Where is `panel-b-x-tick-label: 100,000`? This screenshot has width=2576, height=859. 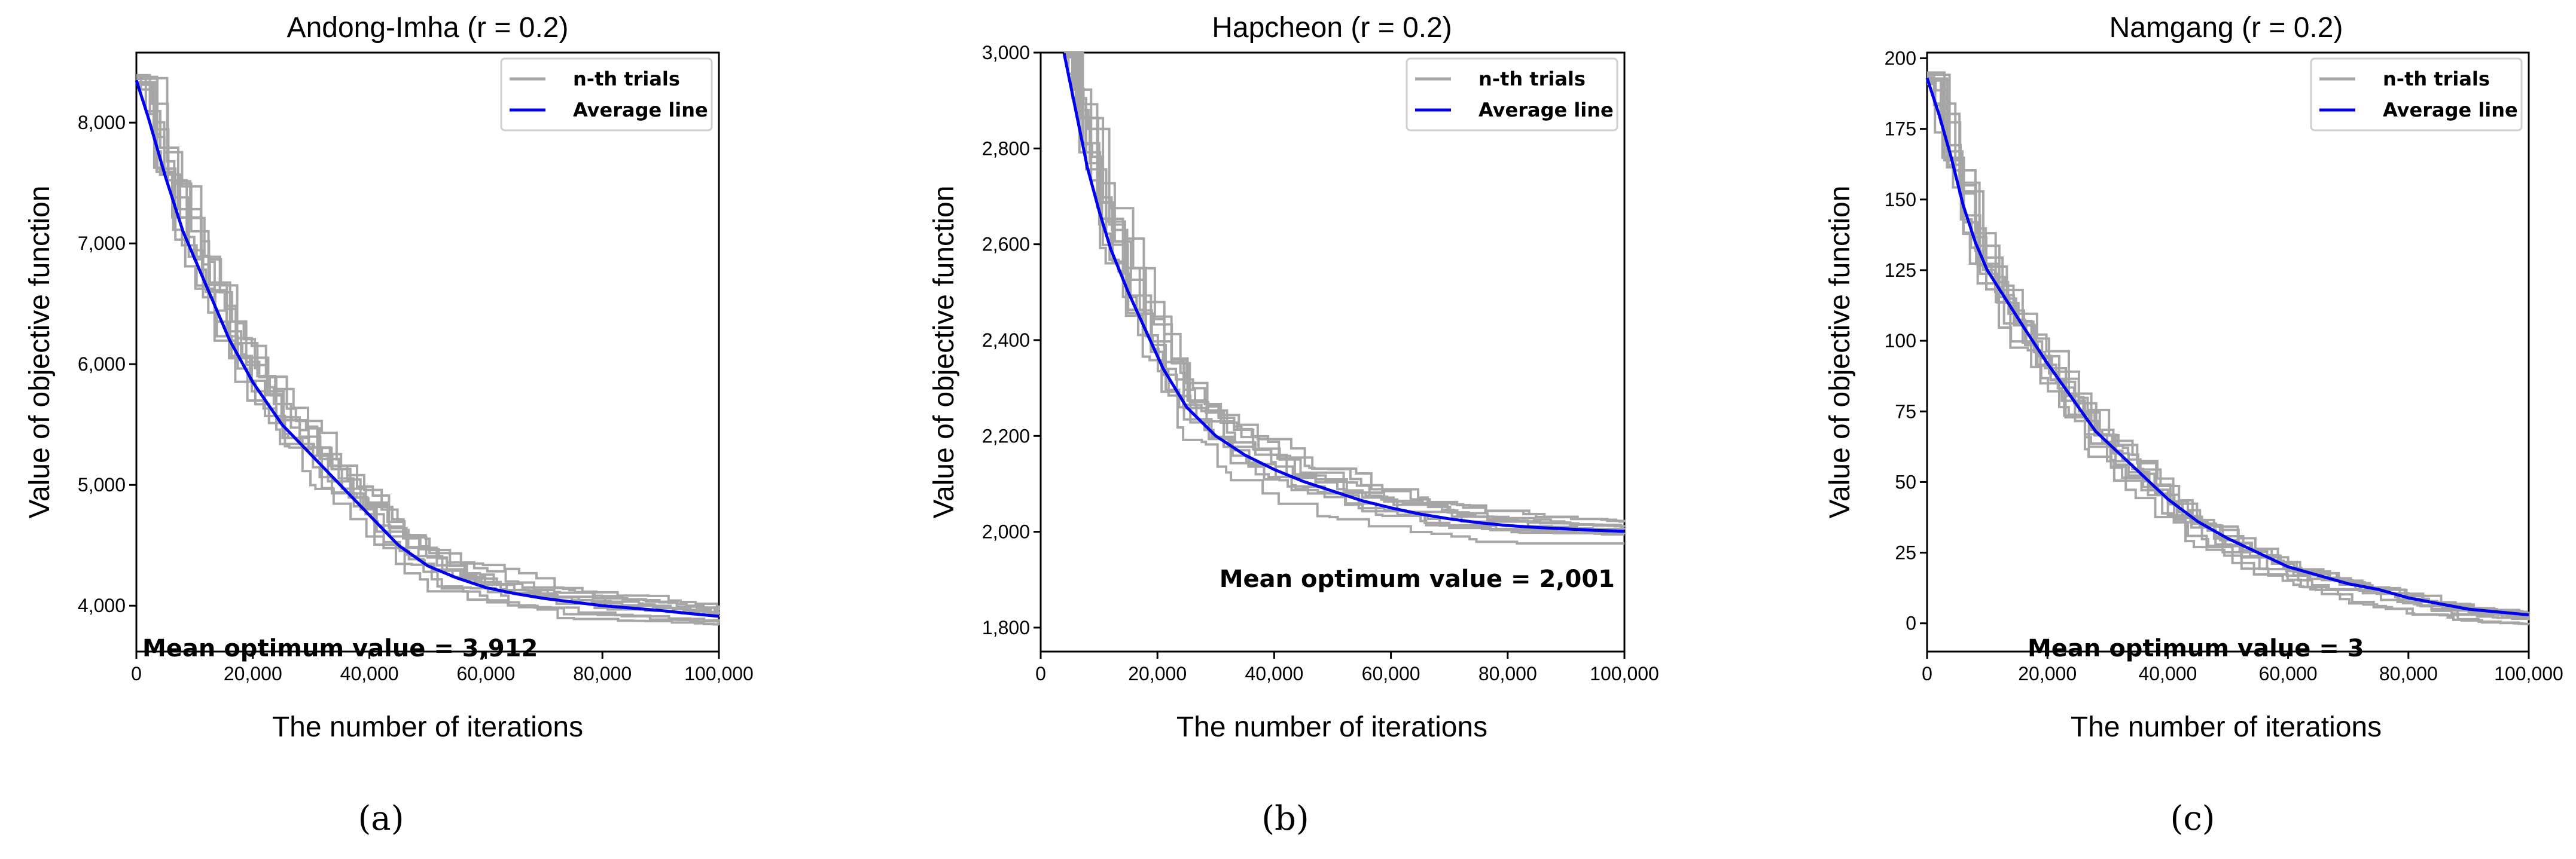
panel-b-x-tick-label: 100,000 is located at coordinates (1624, 673).